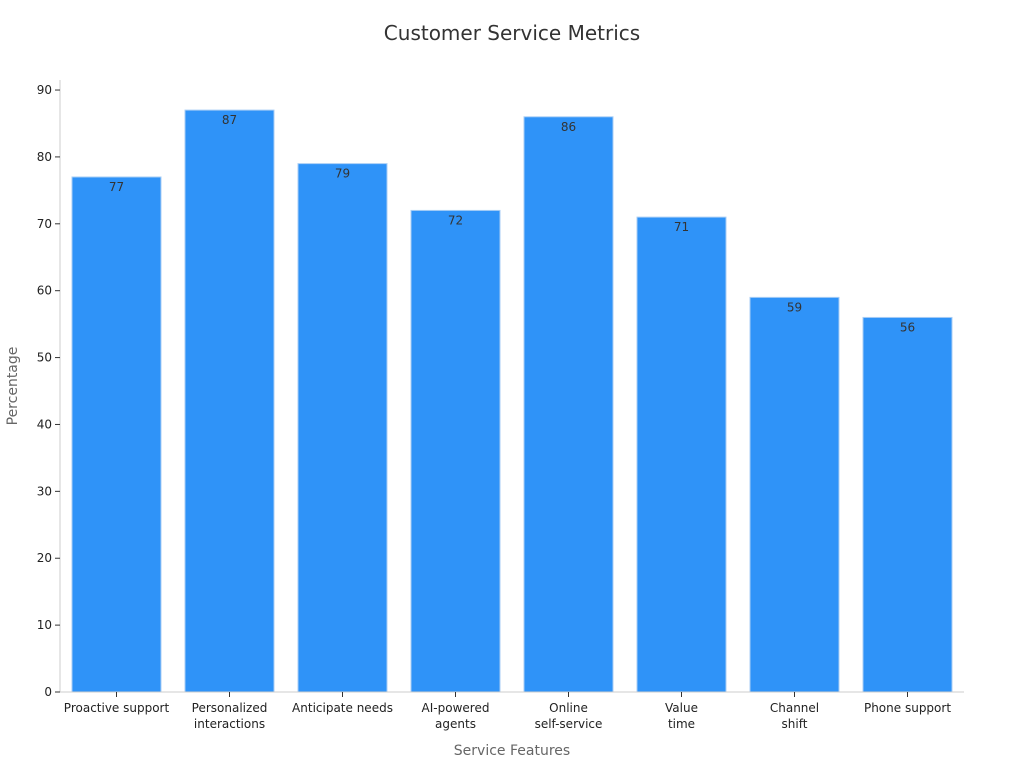  Describe the element at coordinates (681, 716) in the screenshot. I see `x-tick-label: Value time` at that location.